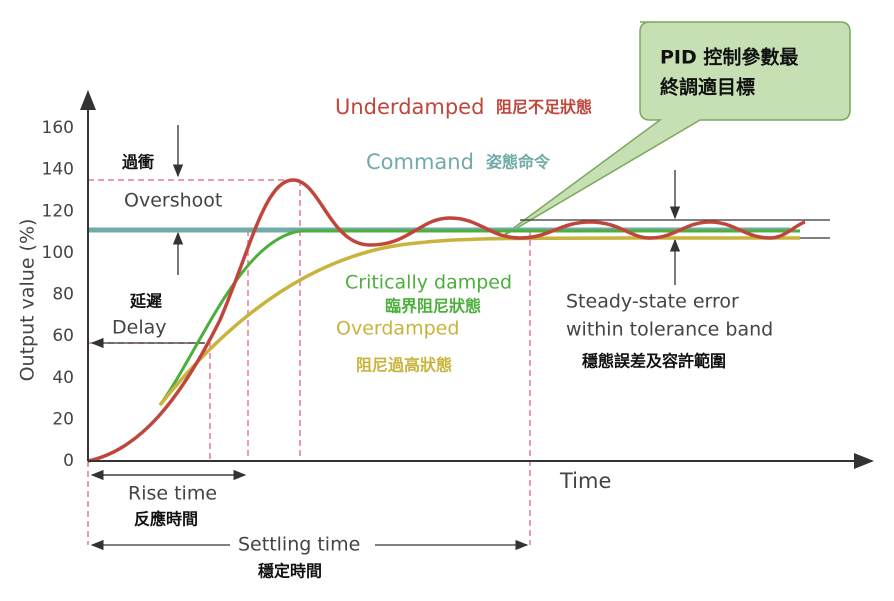 The width and height of the screenshot is (894, 601). What do you see at coordinates (166, 519) in the screenshot?
I see `annotation-zh: 反應時間` at bounding box center [166, 519].